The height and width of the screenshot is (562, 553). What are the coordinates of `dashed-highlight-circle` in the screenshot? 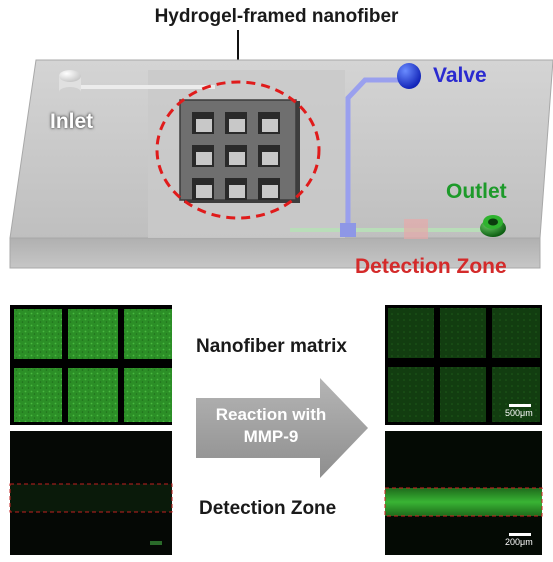 It's located at (238, 150).